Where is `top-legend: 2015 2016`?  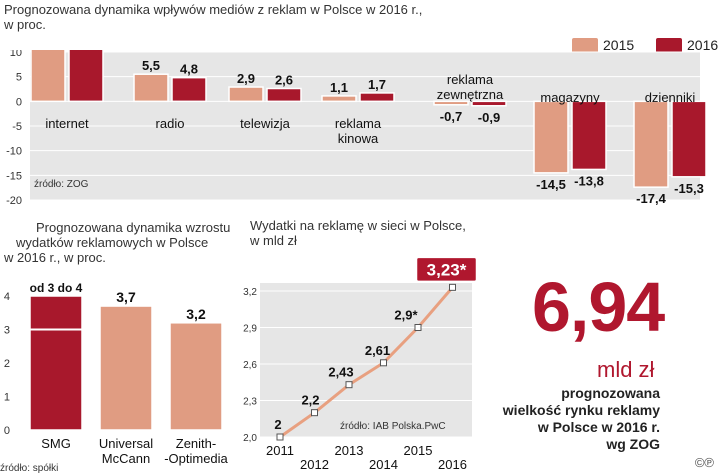
top-legend: 2015 2016 is located at coordinates (360, 26).